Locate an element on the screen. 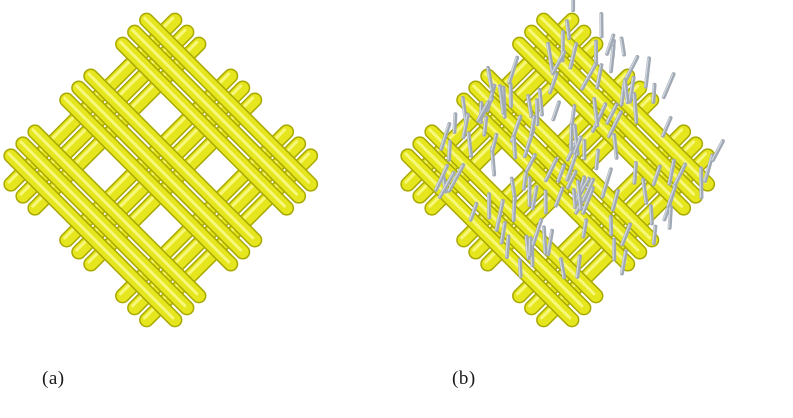 This screenshot has height=418, width=793. panel-a-label: (a) is located at coordinates (53, 378).